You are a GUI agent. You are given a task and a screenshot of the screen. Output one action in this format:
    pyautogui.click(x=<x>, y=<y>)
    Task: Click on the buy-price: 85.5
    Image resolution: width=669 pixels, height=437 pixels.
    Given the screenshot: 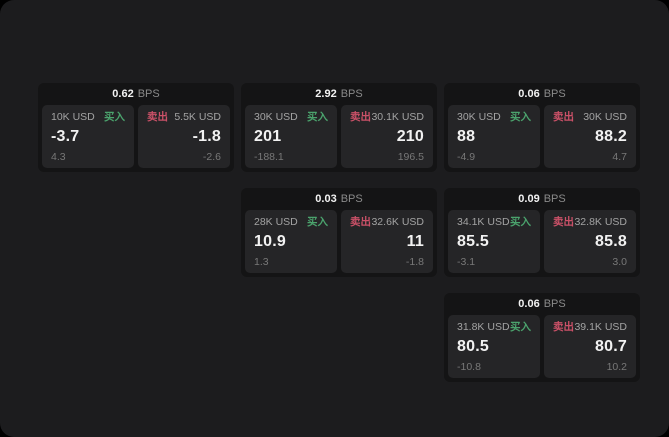 What is the action you would take?
    pyautogui.click(x=473, y=241)
    